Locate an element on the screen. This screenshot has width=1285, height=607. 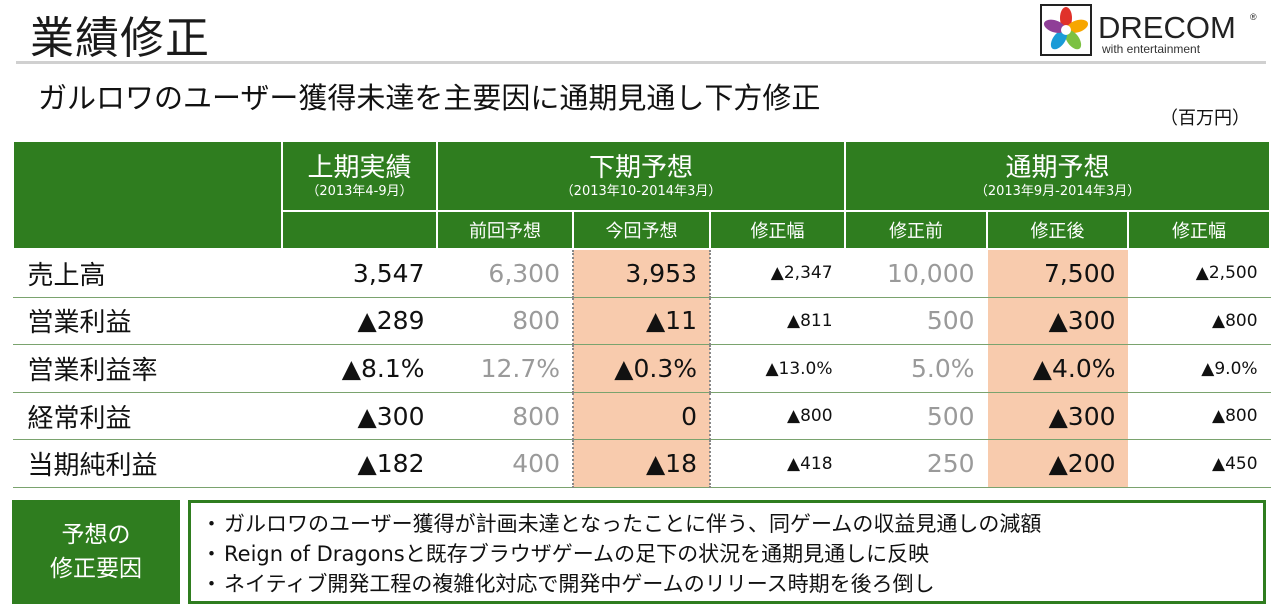
header-period: （2013年10-2014年3月） is located at coordinates (641, 191).